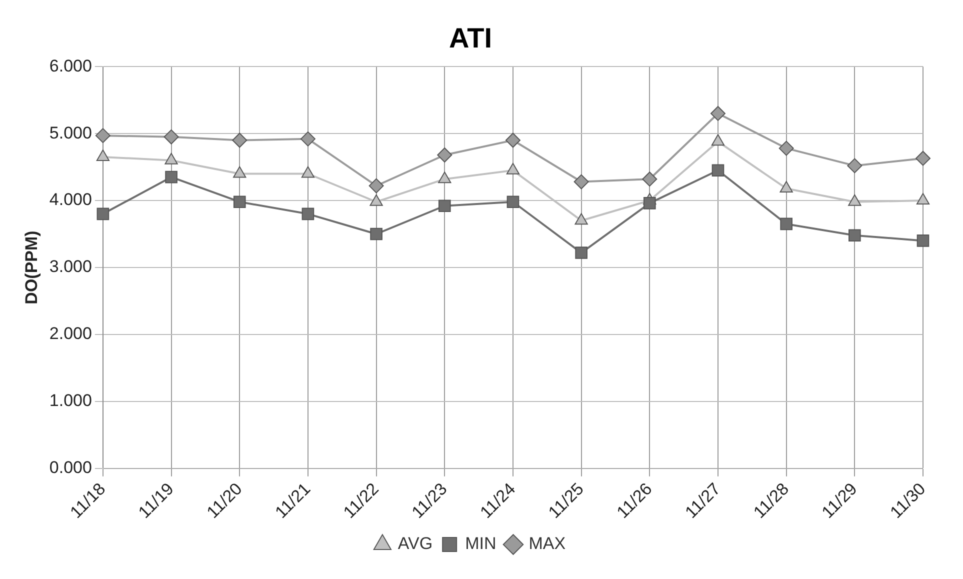 The height and width of the screenshot is (579, 963). I want to click on chart-title: ATI, so click(470, 38).